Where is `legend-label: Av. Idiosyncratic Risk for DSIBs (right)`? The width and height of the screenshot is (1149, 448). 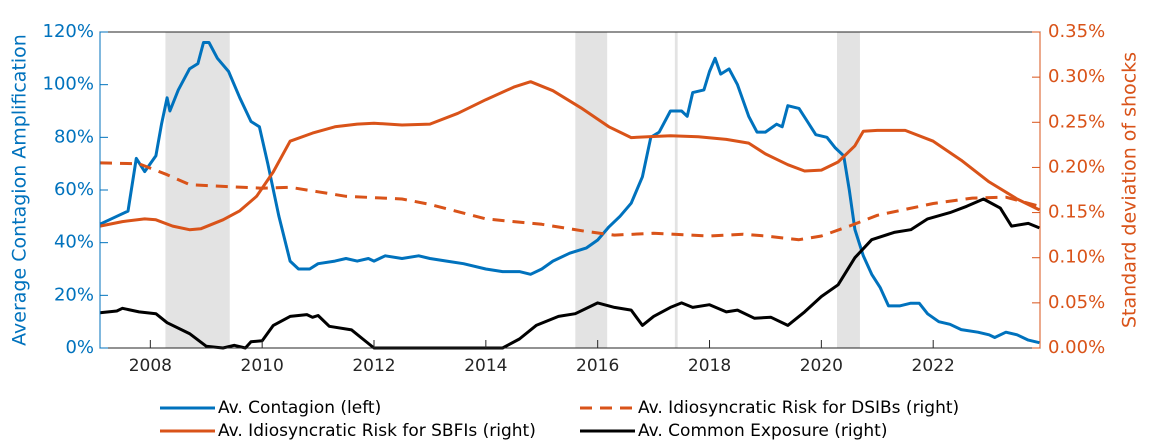
legend-label: Av. Idiosyncratic Risk for DSIBs (right) is located at coordinates (798, 408).